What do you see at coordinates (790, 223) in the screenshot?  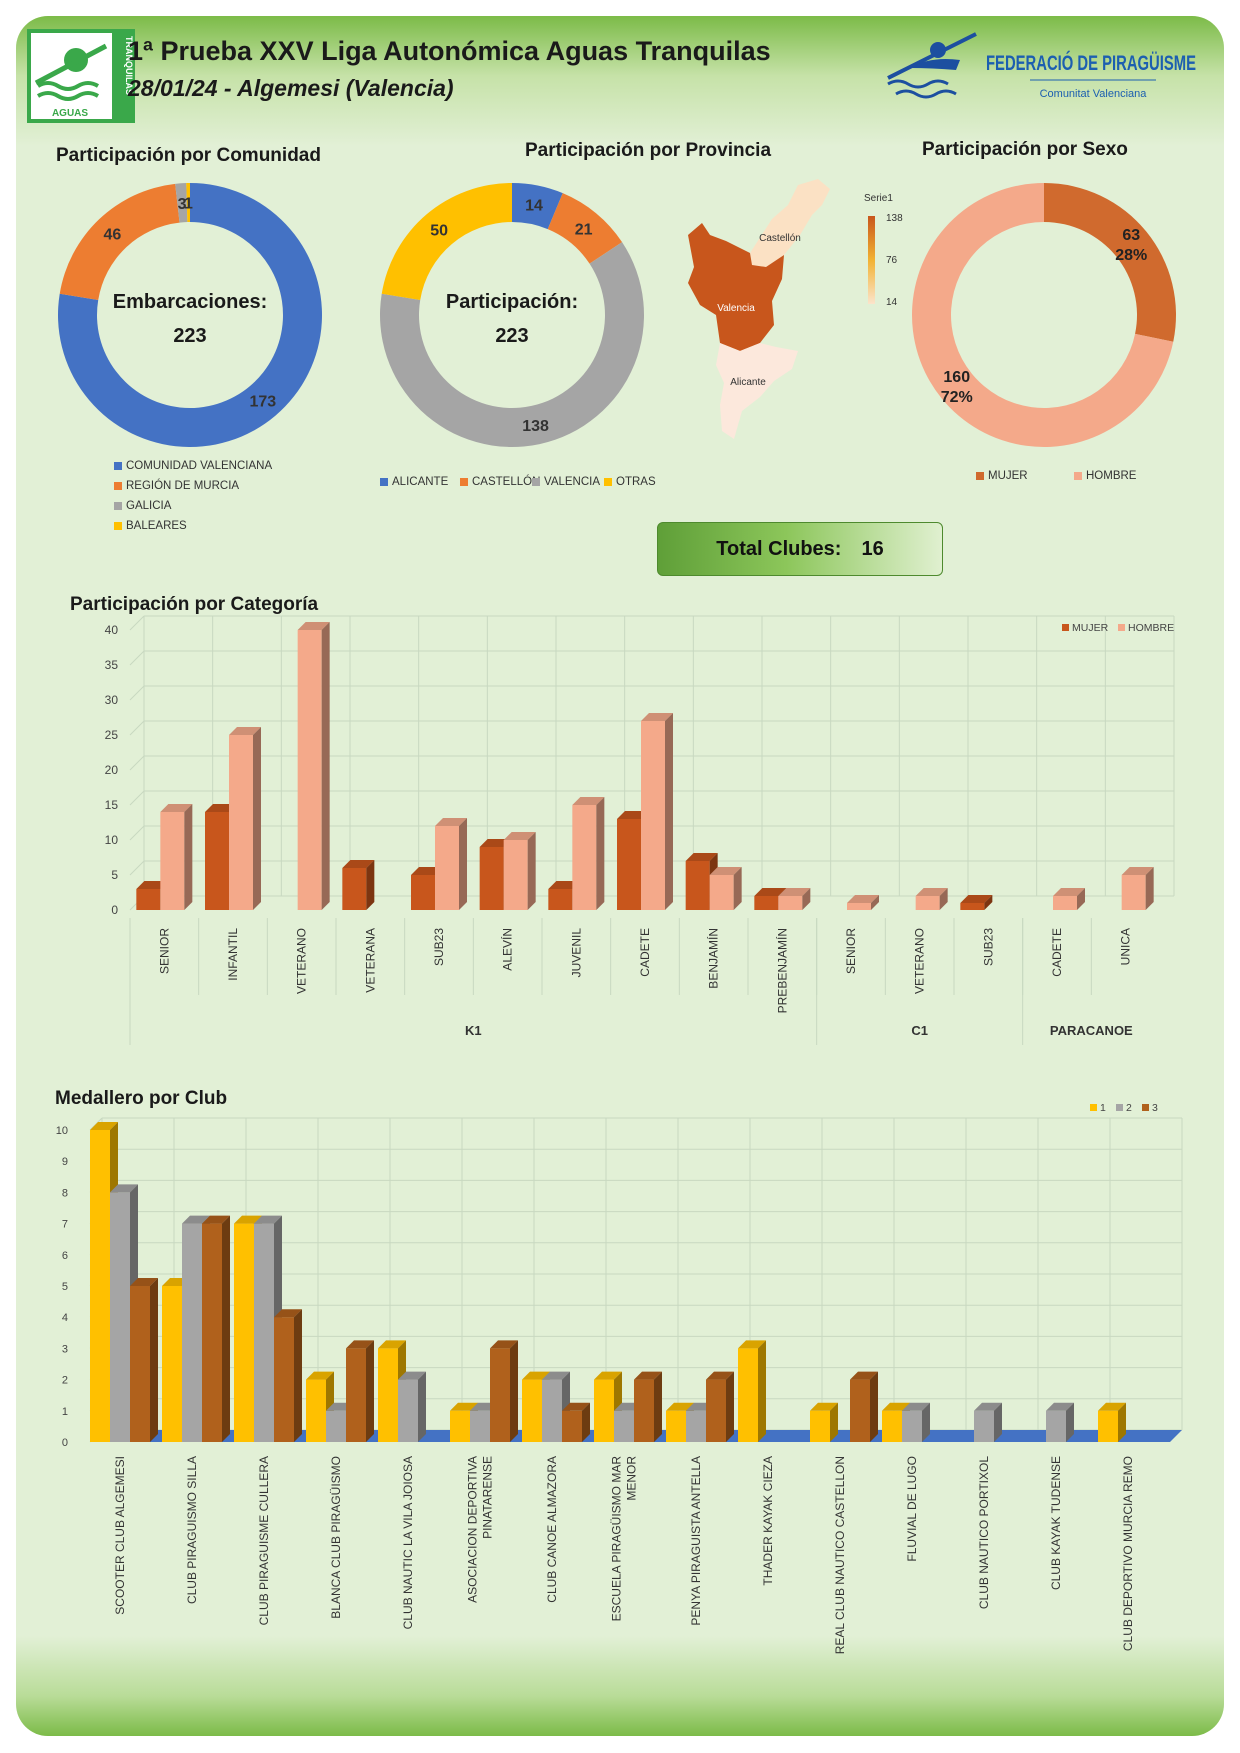 I see `map-region-castellon` at bounding box center [790, 223].